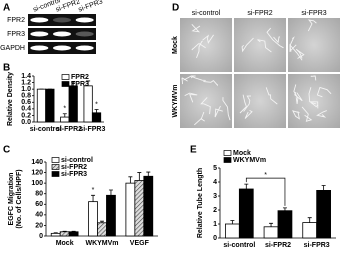 The image size is (344, 254). I want to click on legend-label: FPR2, so click(80, 77).